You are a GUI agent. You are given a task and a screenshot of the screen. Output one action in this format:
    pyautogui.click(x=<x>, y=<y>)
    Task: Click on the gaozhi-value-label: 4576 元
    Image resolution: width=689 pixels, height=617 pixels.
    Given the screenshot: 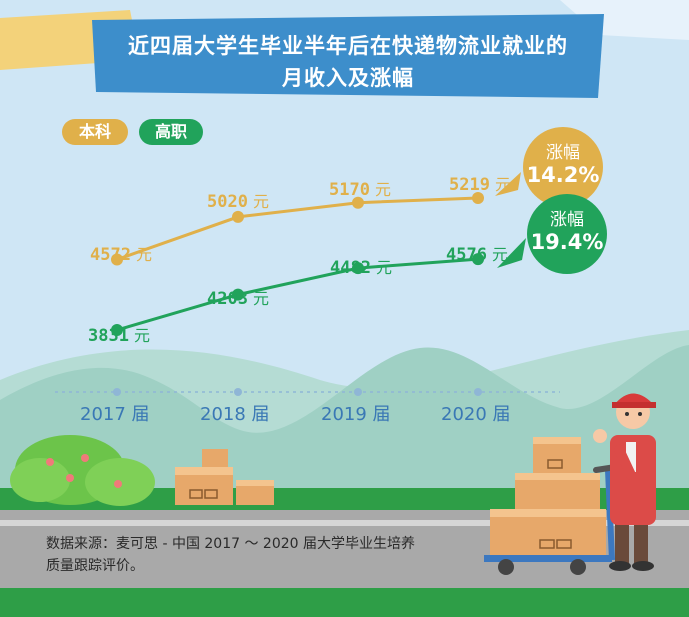 What is the action you would take?
    pyautogui.click(x=477, y=255)
    